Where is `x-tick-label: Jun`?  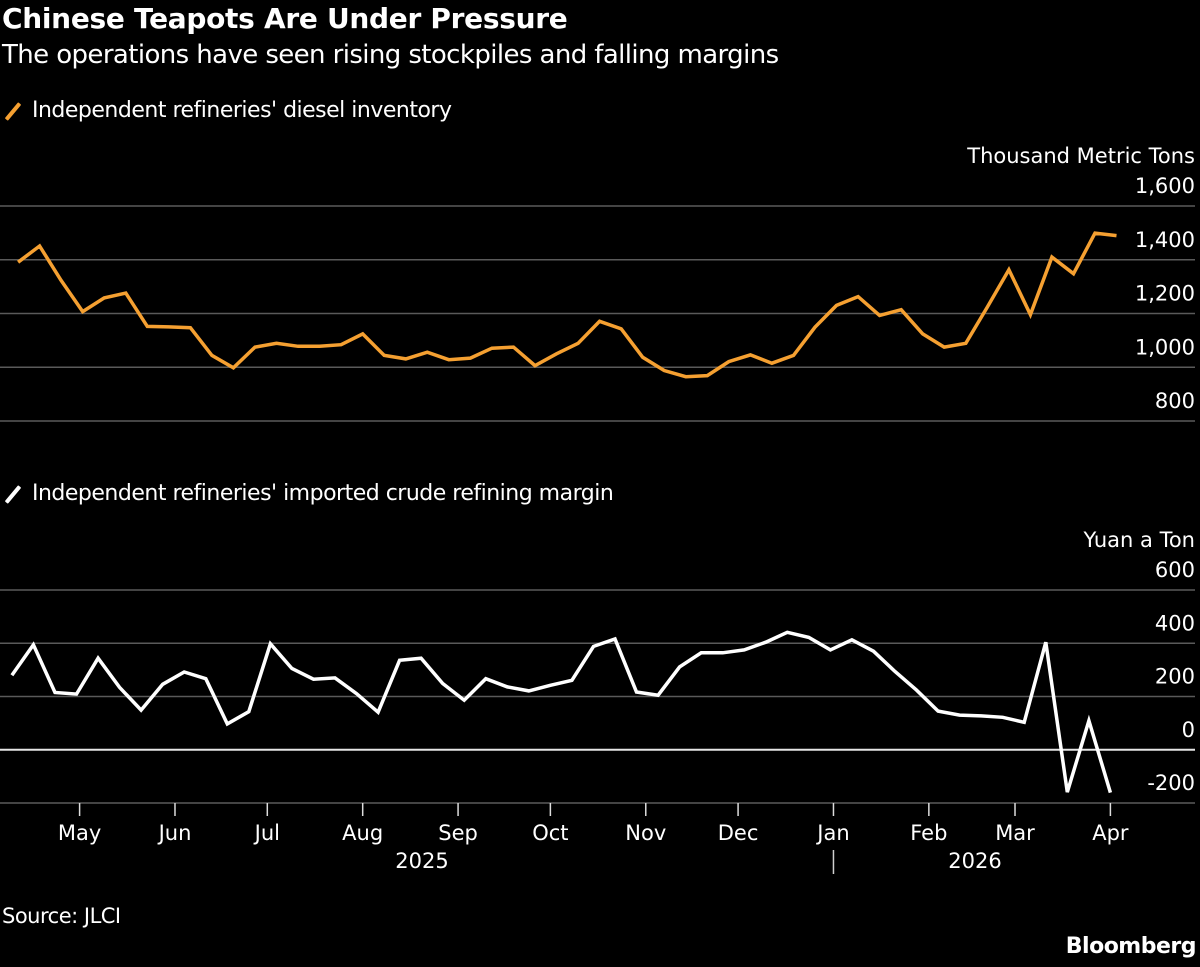
x-tick-label: Jun is located at coordinates (174, 833).